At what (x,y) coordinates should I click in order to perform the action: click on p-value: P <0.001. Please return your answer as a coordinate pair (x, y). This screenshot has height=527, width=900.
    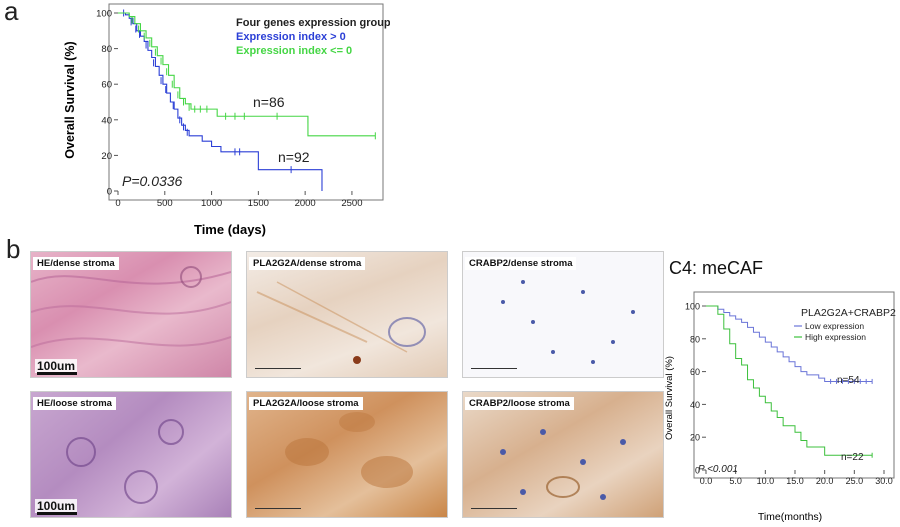
    Looking at the image, I should click on (718, 469).